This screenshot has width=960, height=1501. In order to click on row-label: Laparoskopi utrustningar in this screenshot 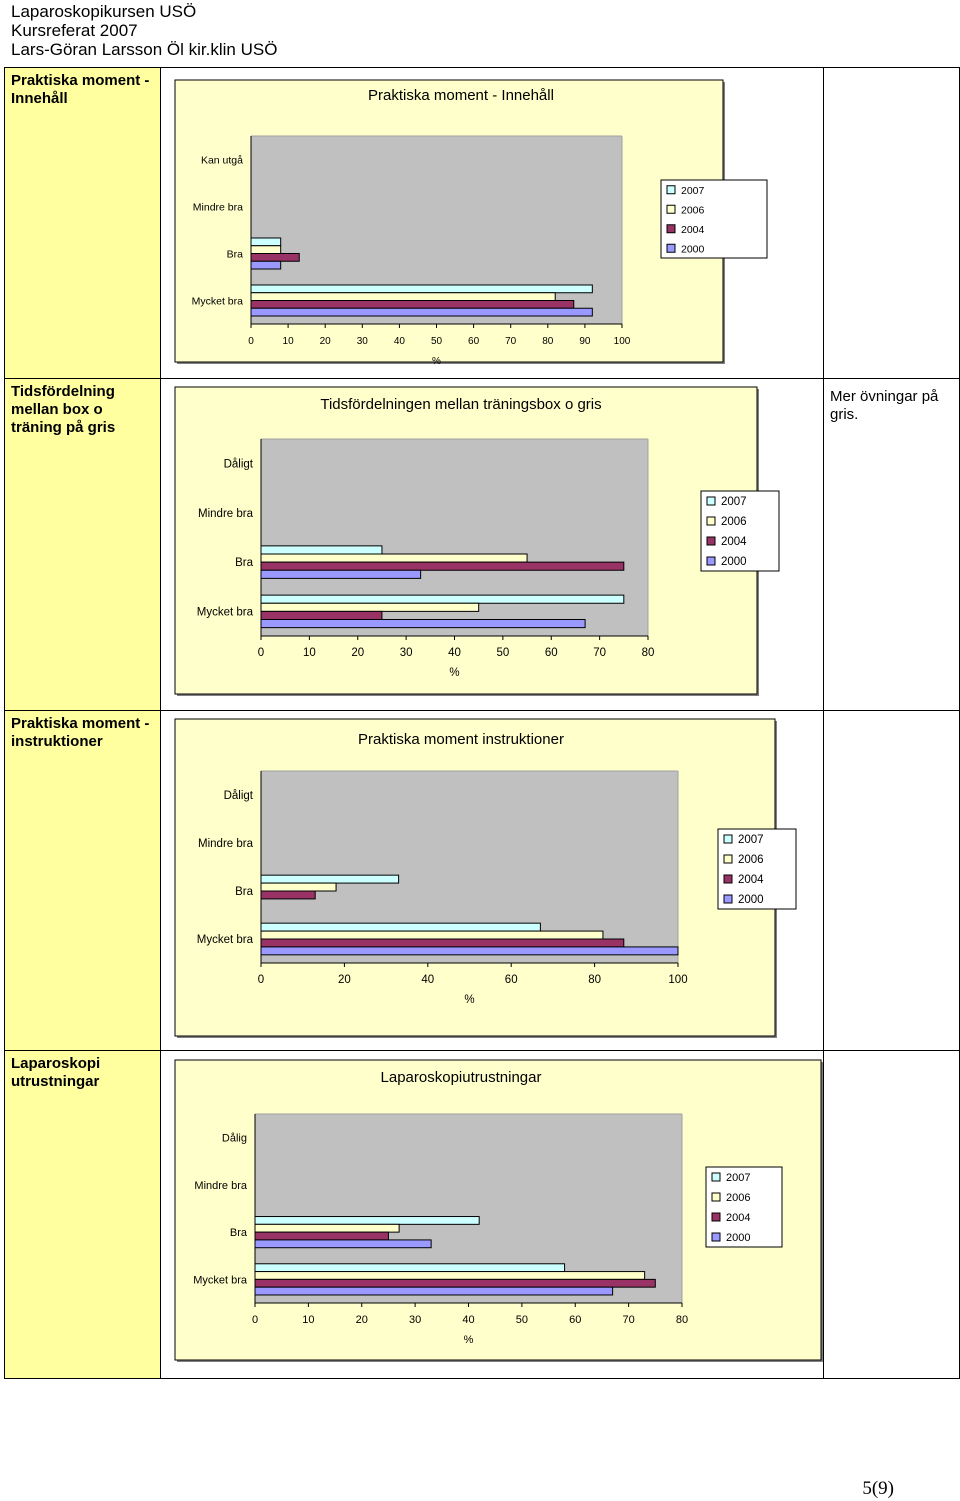, I will do `click(56, 1072)`.